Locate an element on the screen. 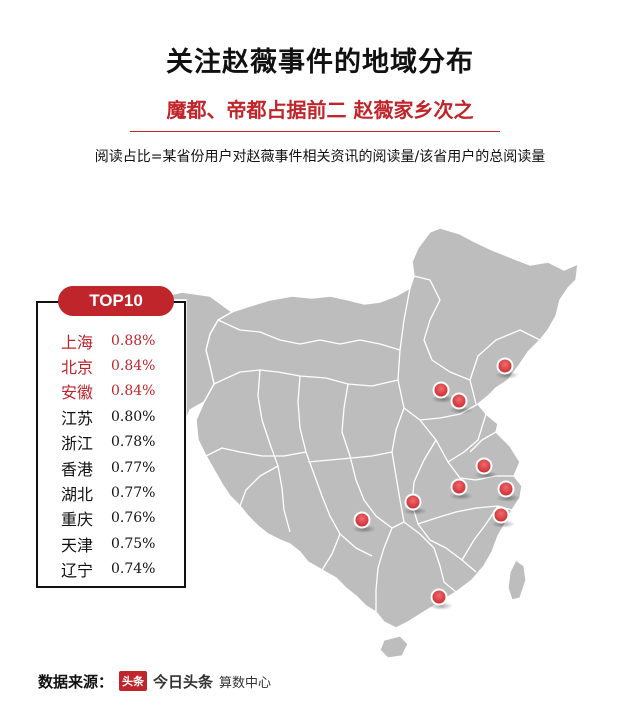  rank-row: 天津 0.75% is located at coordinates (108, 543).